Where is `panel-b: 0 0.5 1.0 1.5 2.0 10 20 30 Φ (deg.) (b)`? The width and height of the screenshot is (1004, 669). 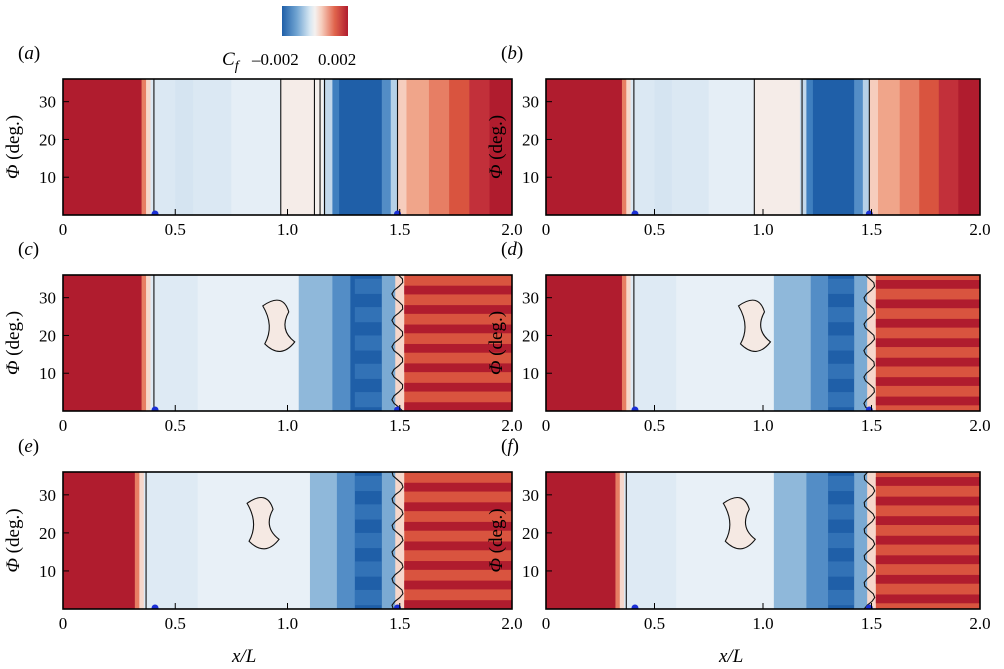 panel-b: 0 0.5 1.0 1.5 2.0 10 20 30 Φ (deg.) (b) is located at coordinates (738, 141).